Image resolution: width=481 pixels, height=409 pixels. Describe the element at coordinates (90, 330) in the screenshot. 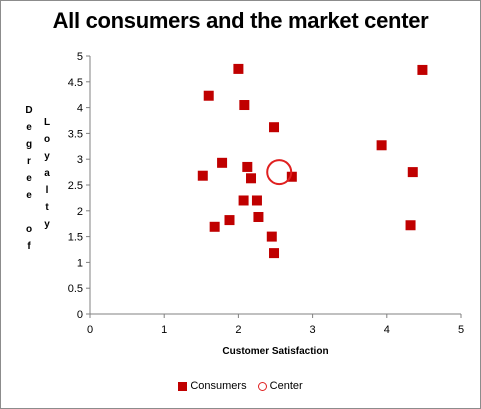

I see `x-tick-label: 0` at that location.